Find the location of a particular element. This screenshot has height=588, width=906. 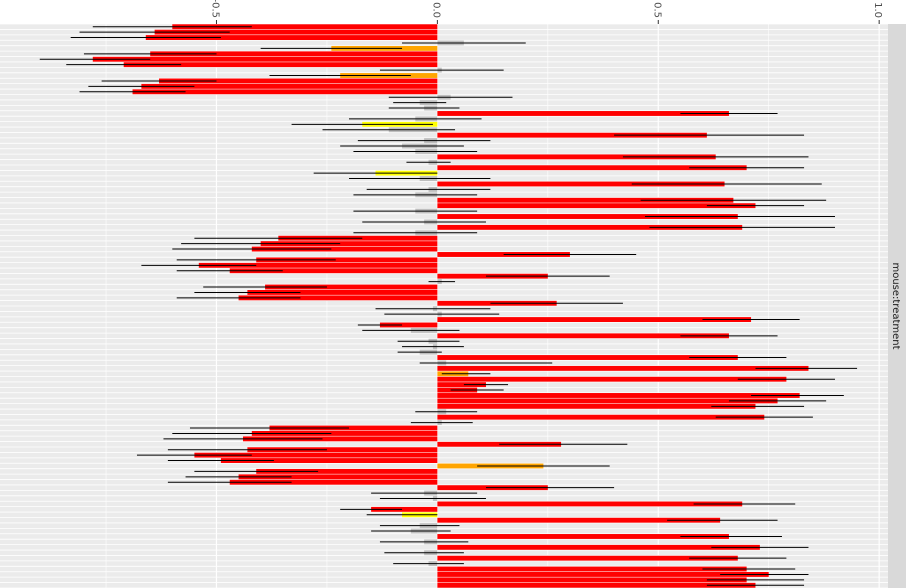

tick-label: 0.5 is located at coordinates (656, 10).